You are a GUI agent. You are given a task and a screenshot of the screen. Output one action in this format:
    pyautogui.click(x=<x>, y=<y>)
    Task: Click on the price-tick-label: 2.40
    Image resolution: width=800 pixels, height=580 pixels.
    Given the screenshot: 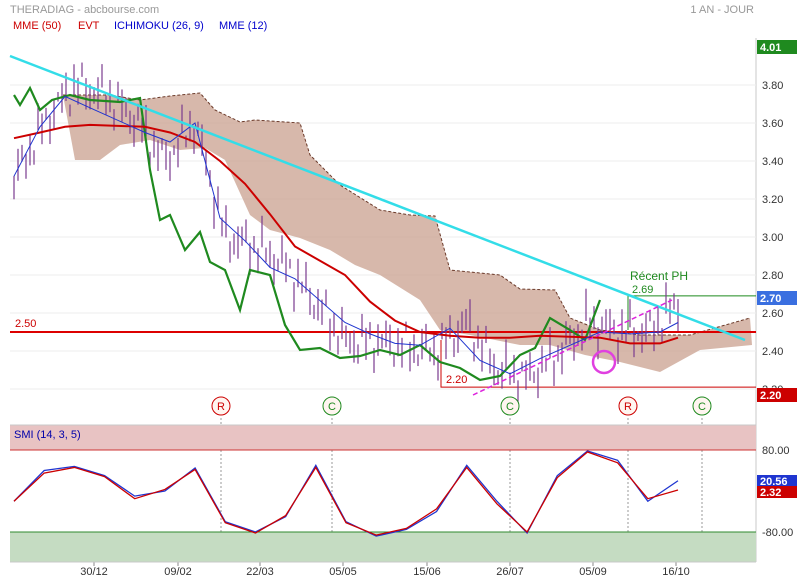 What is the action you would take?
    pyautogui.click(x=772, y=352)
    